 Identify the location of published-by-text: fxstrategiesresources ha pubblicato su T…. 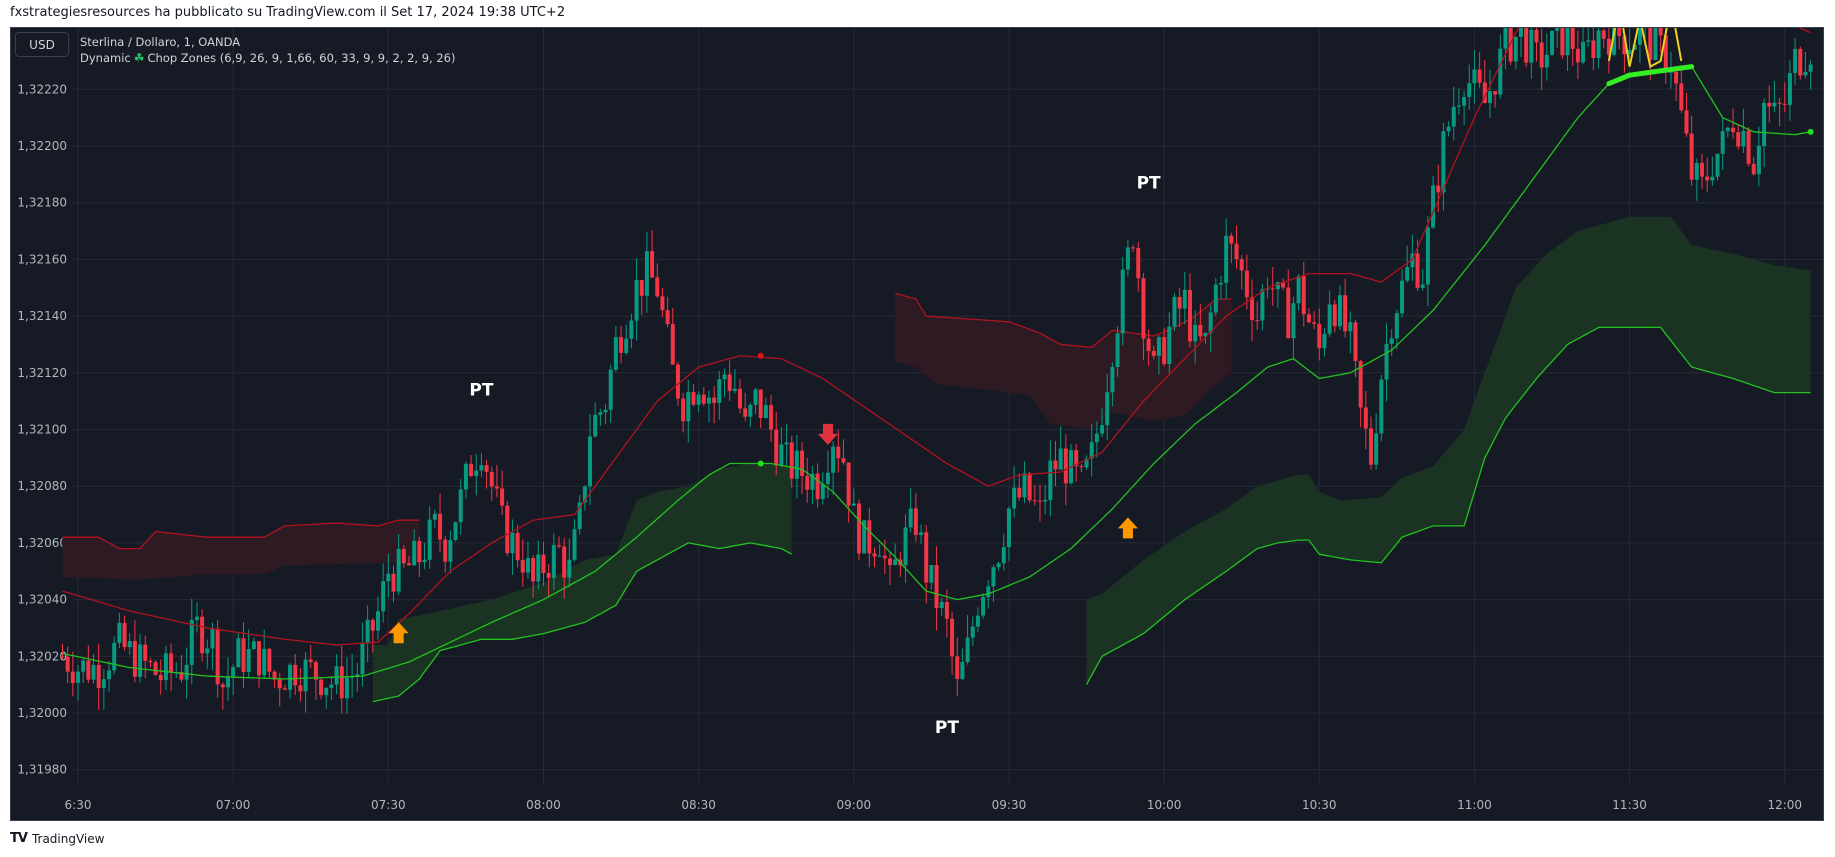
(288, 12).